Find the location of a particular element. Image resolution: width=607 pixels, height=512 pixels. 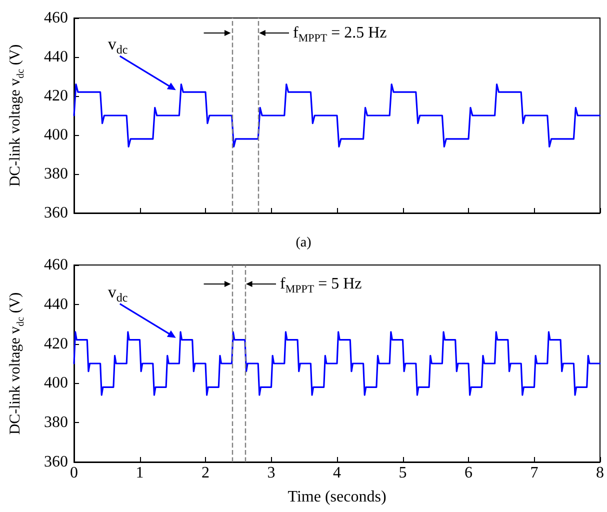

x-tick-label: 8 is located at coordinates (600, 473).